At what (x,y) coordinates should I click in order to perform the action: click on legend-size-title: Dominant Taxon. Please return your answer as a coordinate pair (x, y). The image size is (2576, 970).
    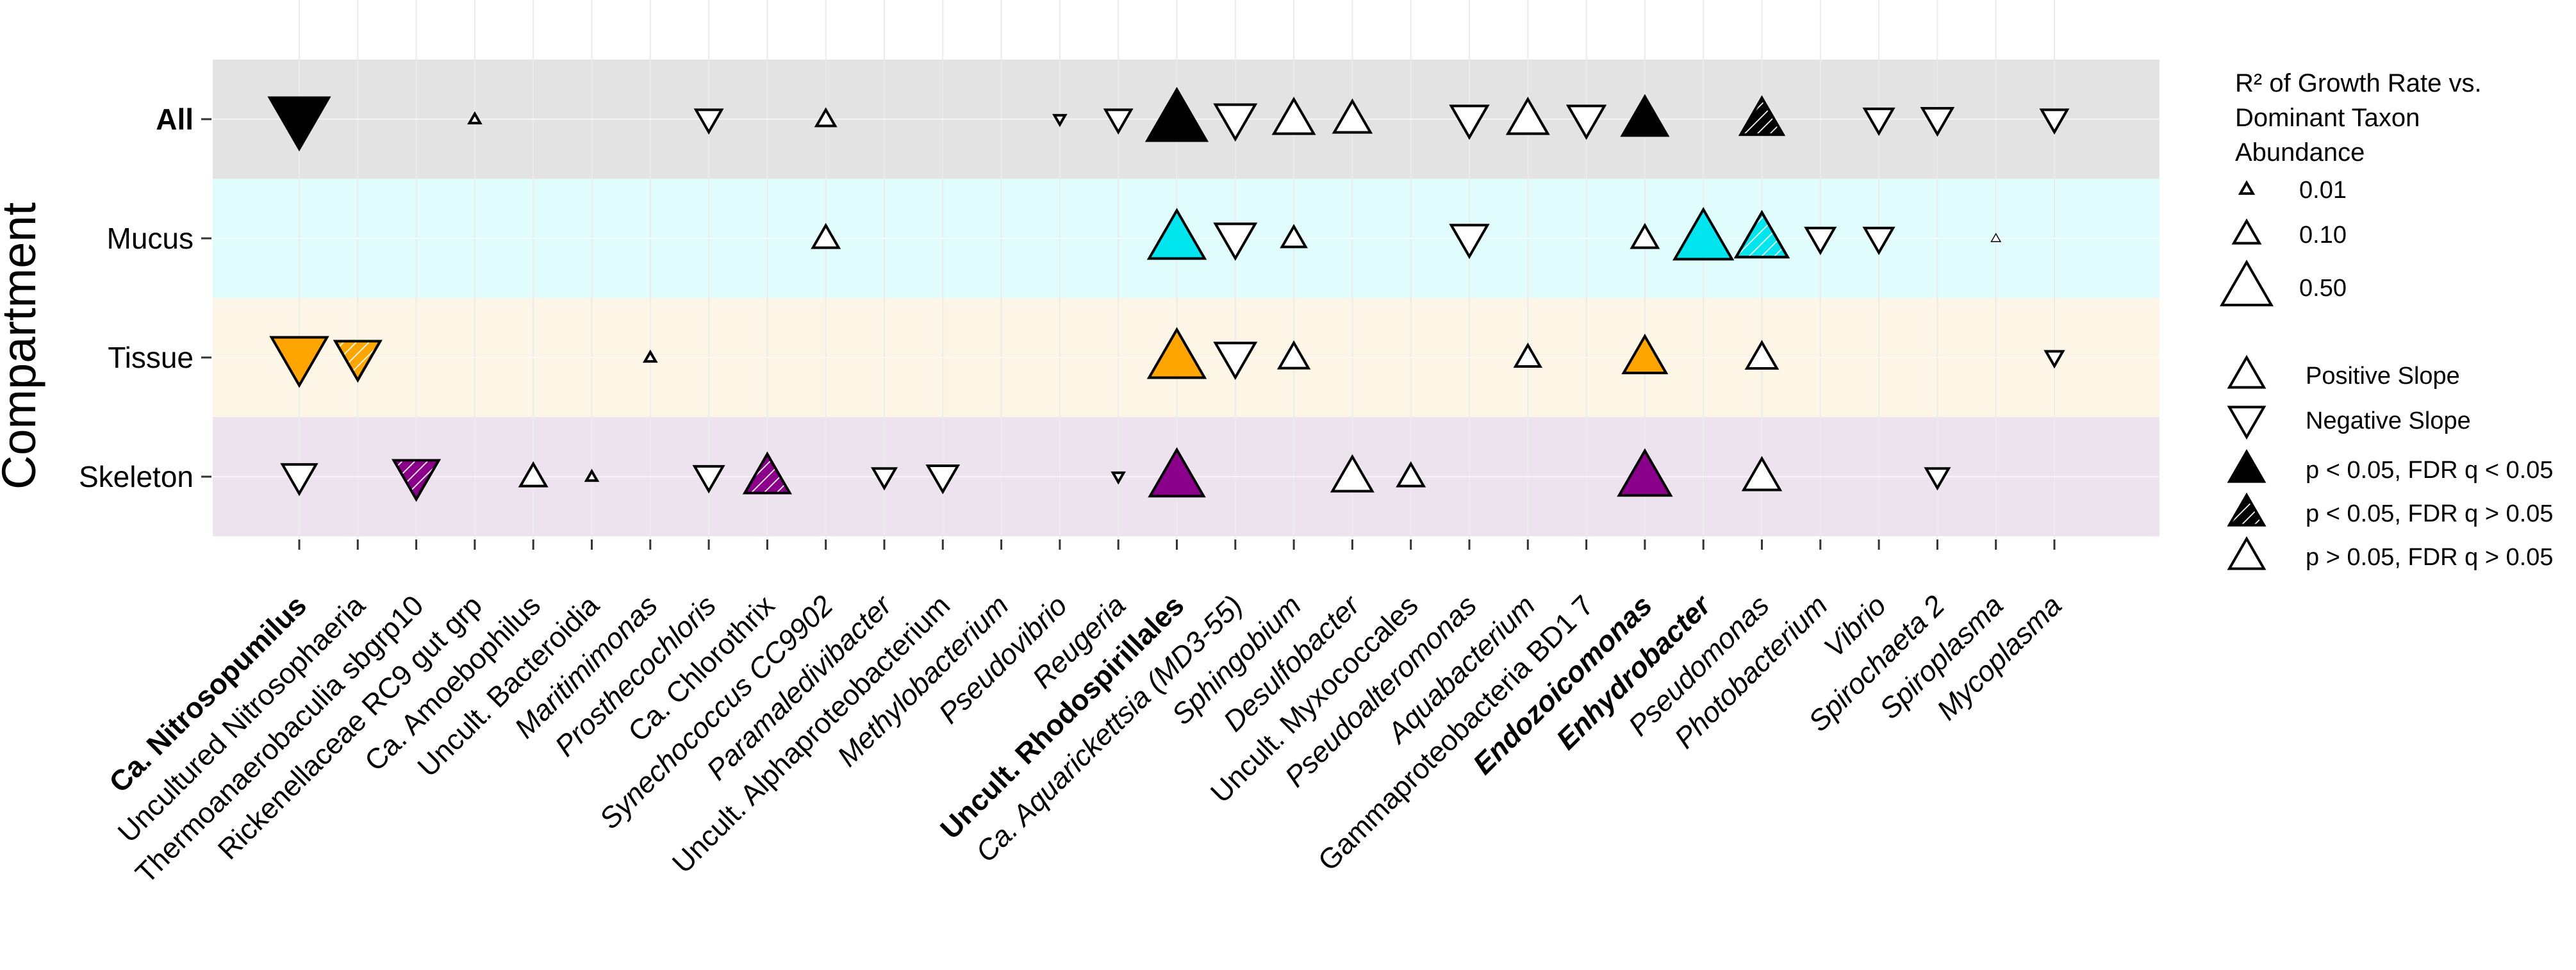
    Looking at the image, I should click on (2327, 118).